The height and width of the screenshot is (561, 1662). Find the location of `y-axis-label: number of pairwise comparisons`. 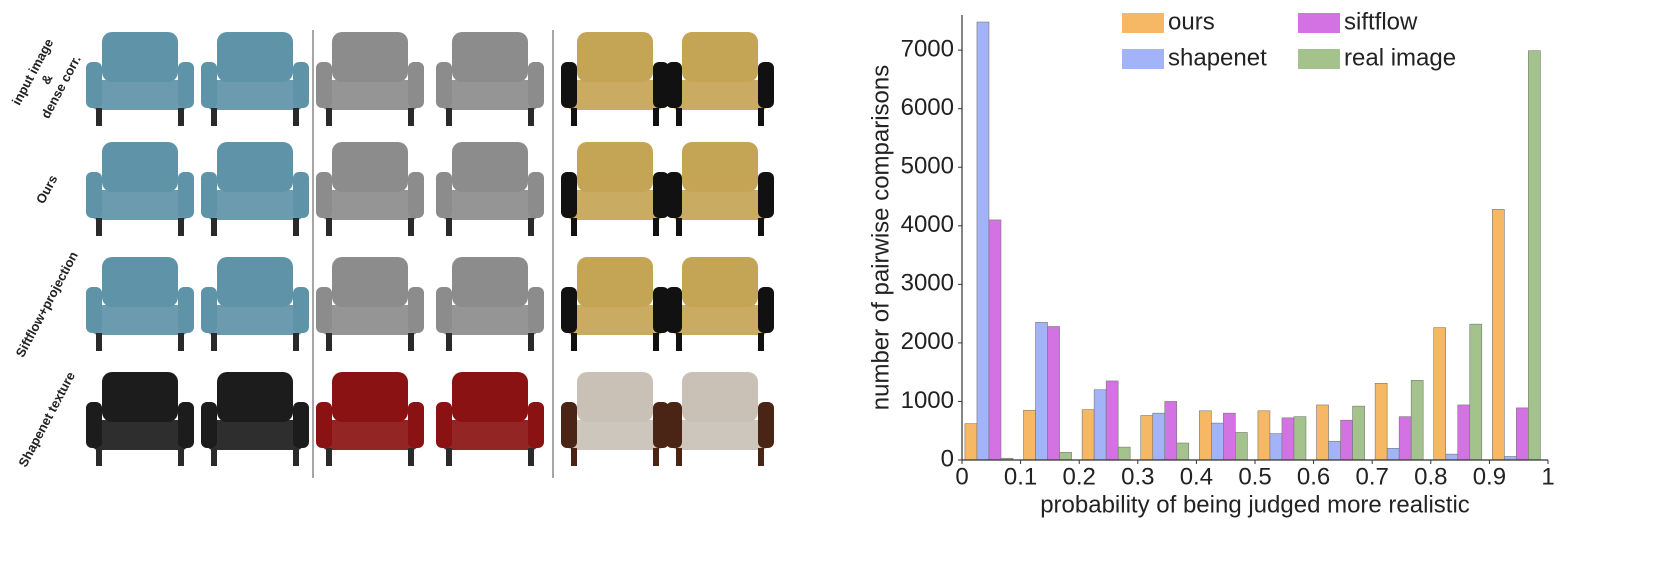

y-axis-label: number of pairwise comparisons is located at coordinates (880, 237).